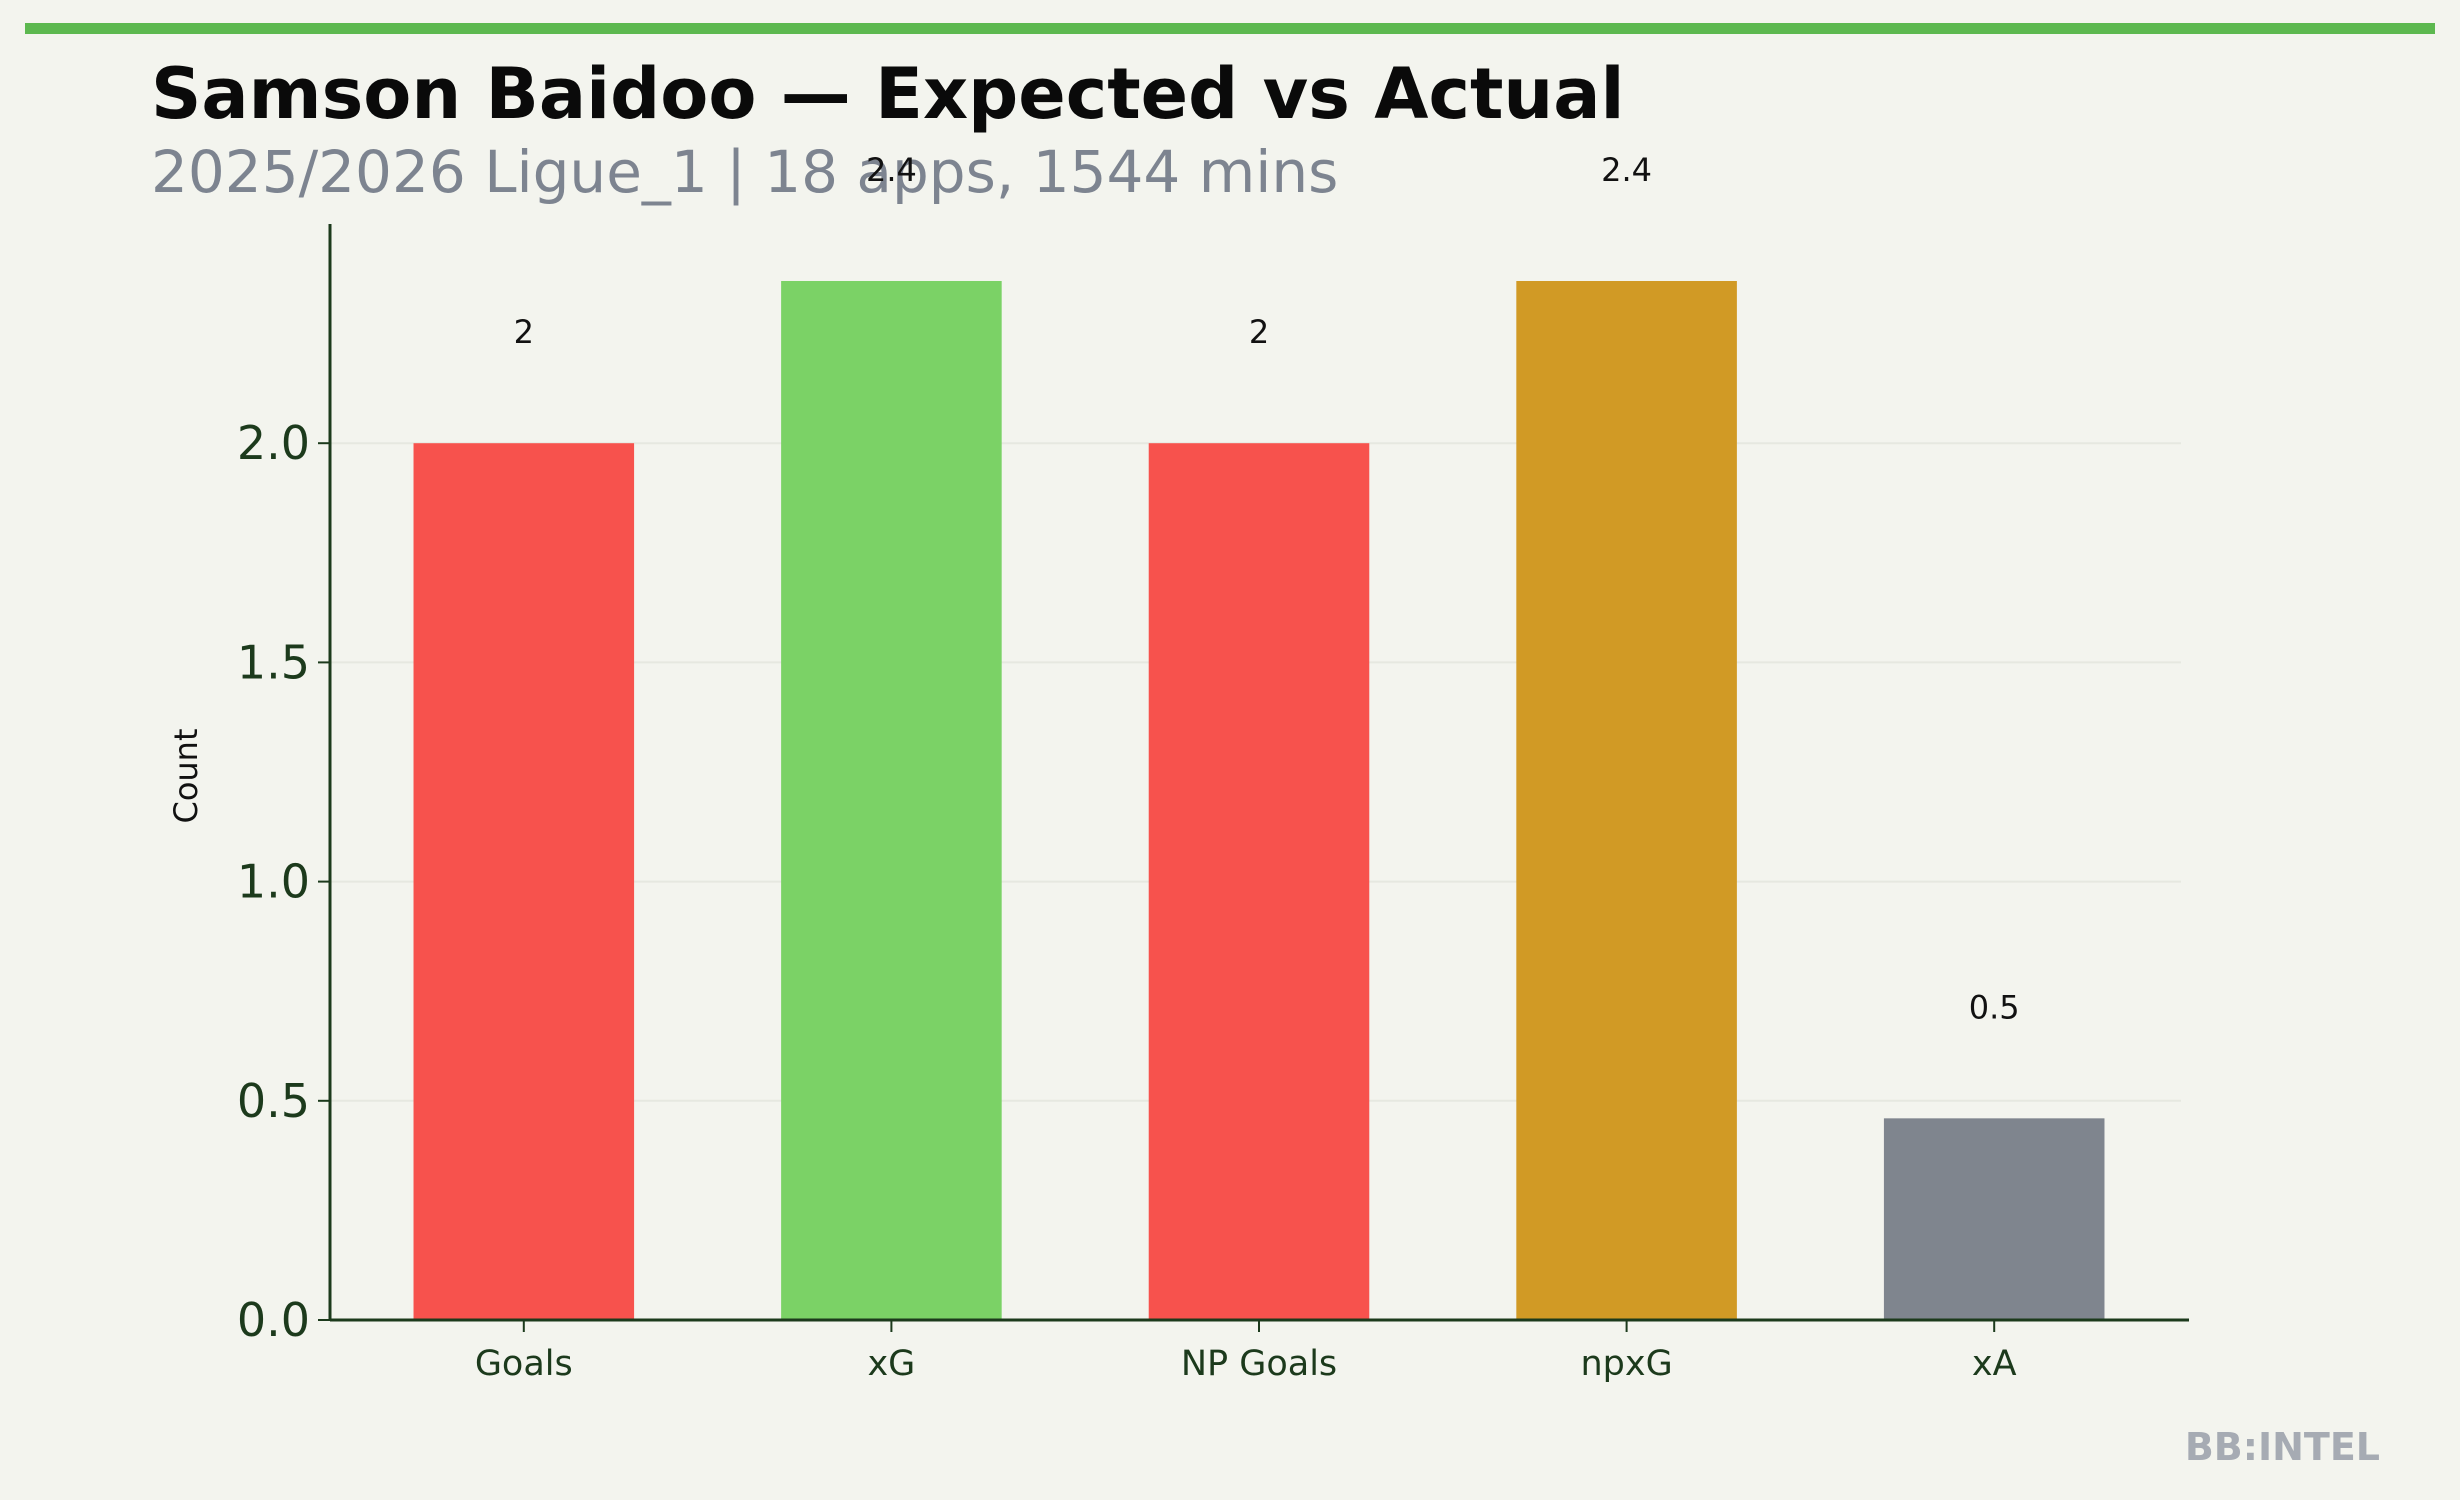 Image resolution: width=2460 pixels, height=1500 pixels. What do you see at coordinates (524, 1364) in the screenshot?
I see `x-tick-label: Goals` at bounding box center [524, 1364].